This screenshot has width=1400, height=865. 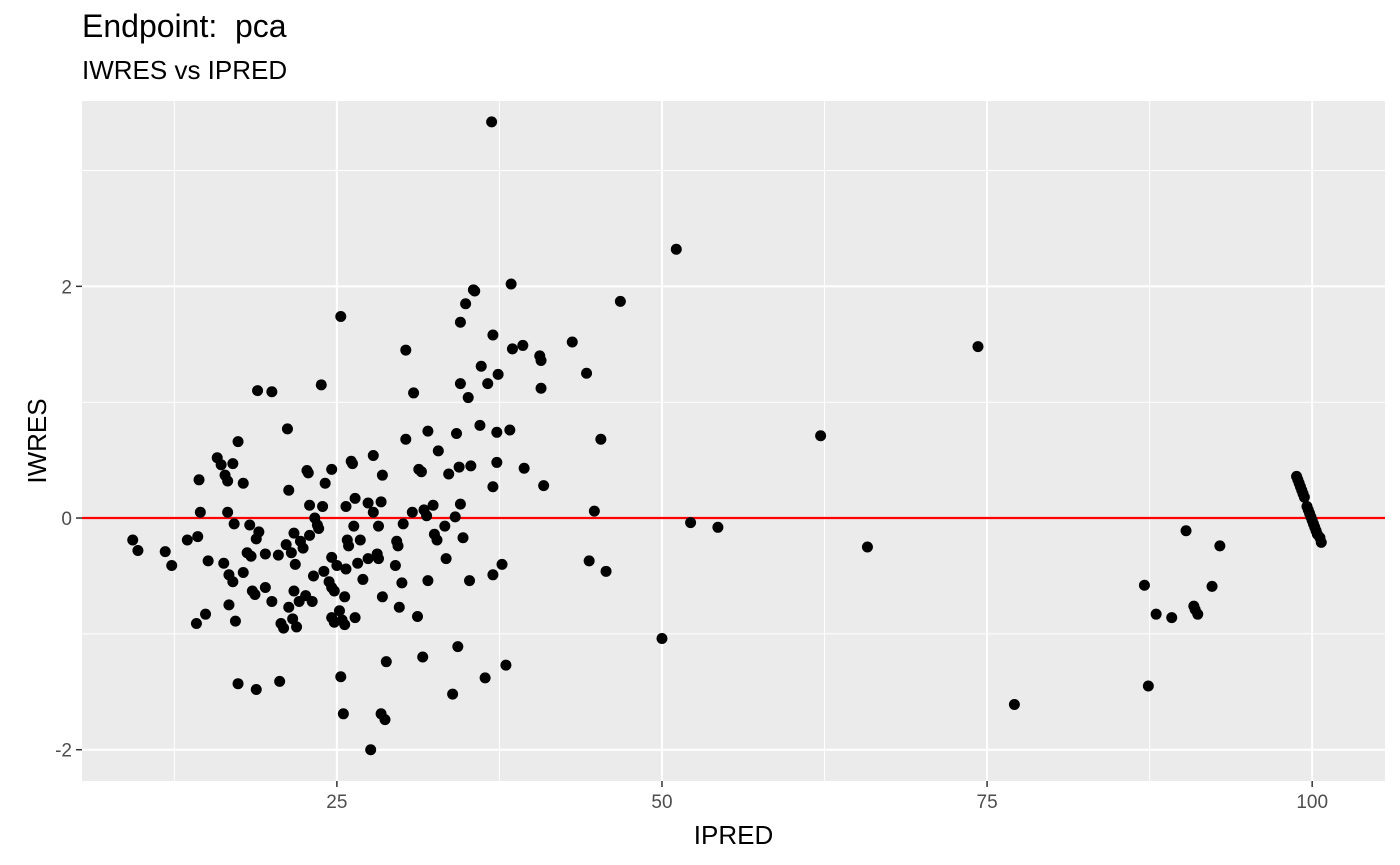 What do you see at coordinates (336, 802) in the screenshot?
I see `x-tick-label: 25` at bounding box center [336, 802].